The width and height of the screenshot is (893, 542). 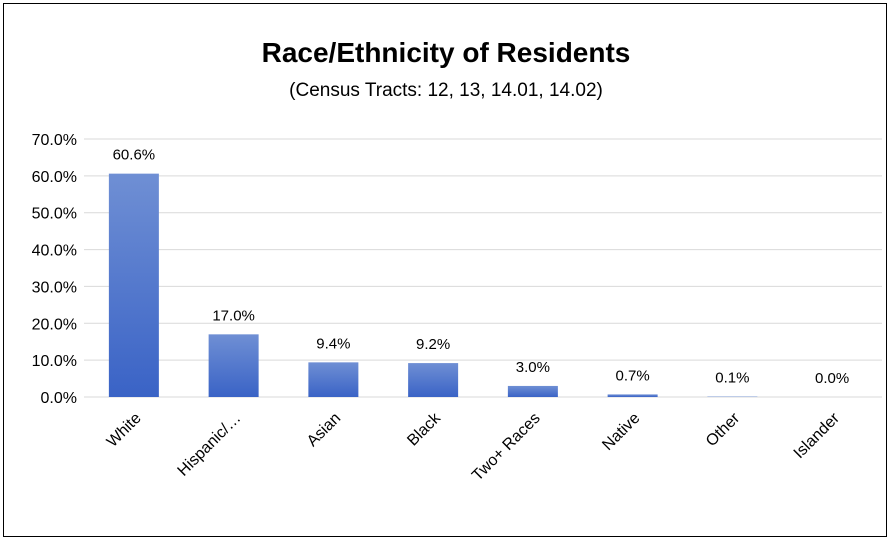 What do you see at coordinates (732, 378) in the screenshot?
I see `data-label: 0.1%` at bounding box center [732, 378].